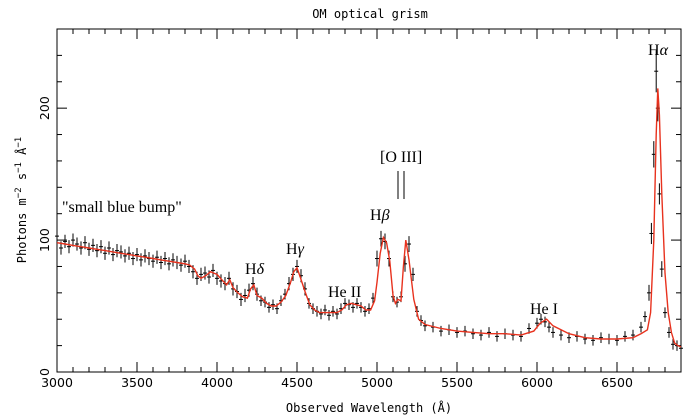  I want to click on y-tick-label: 0, so click(44, 372).